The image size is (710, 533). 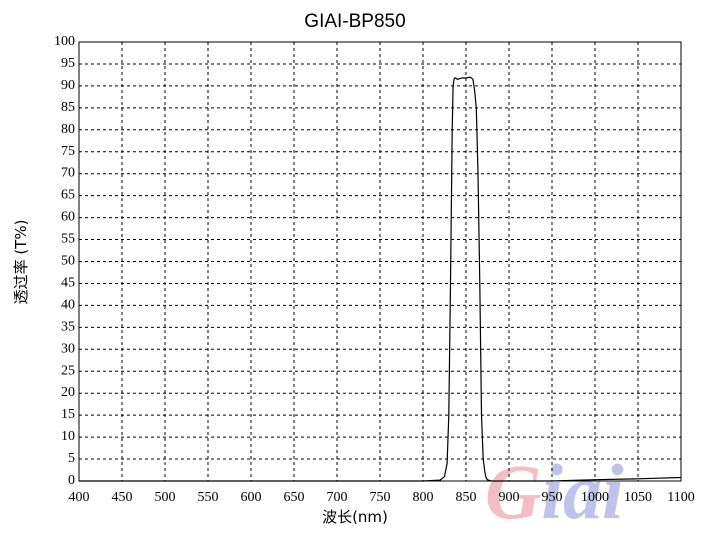 I want to click on x-tick-label-700: 700, so click(x=337, y=497).